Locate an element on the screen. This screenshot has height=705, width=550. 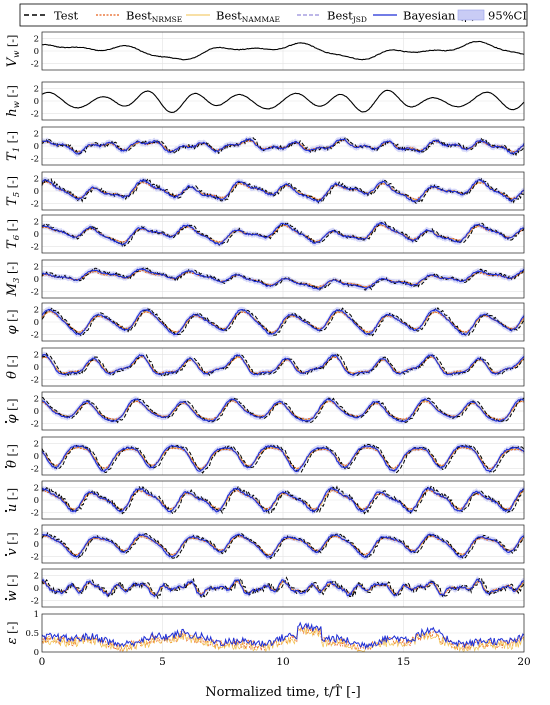
panel-1: 2 0 -2 hw [-] is located at coordinates (265, 101).